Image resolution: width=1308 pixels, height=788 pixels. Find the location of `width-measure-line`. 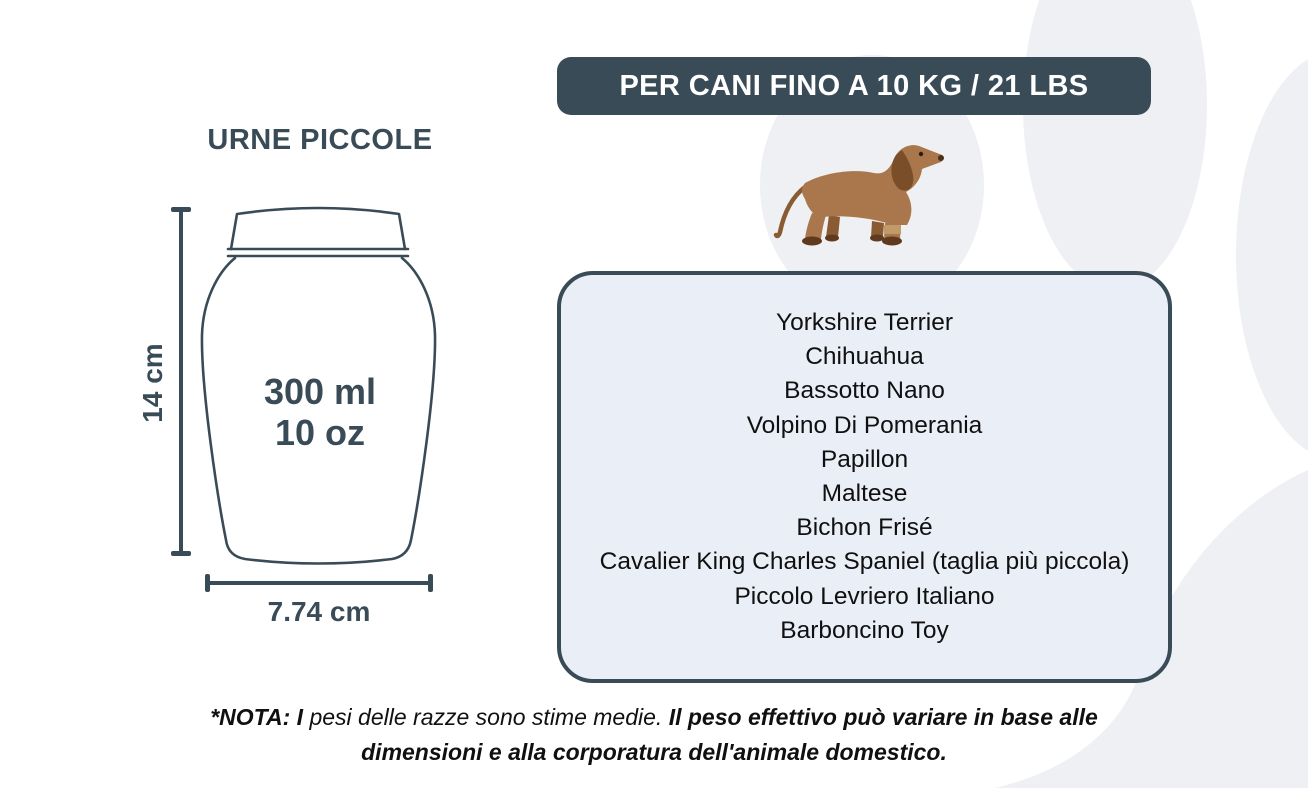

width-measure-line is located at coordinates (319, 583).